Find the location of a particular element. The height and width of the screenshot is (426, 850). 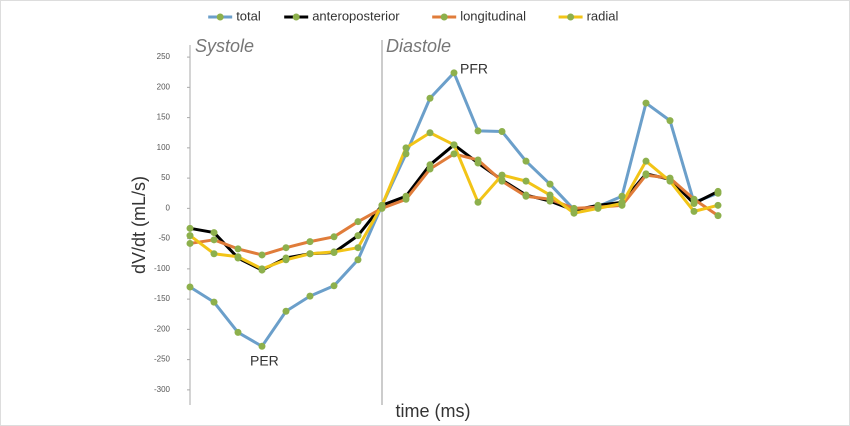

y-tick-label: -50 is located at coordinates (164, 238).